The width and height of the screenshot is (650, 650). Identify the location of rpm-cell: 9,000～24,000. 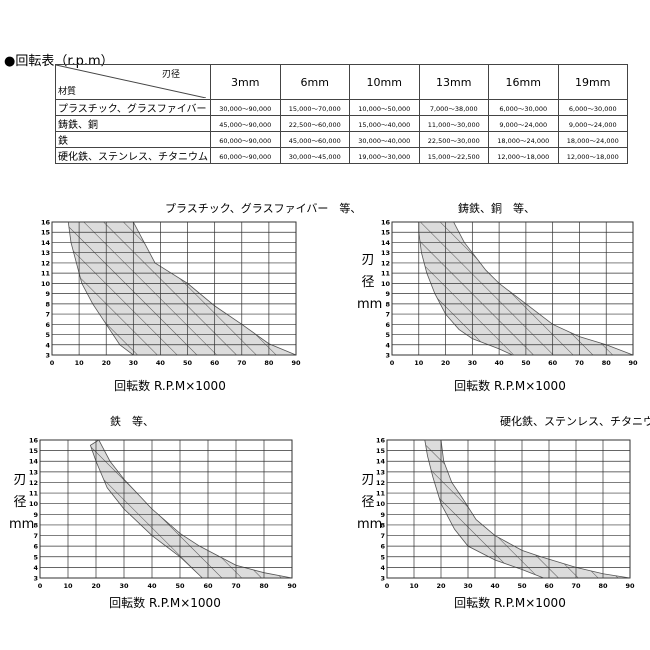
(592, 123).